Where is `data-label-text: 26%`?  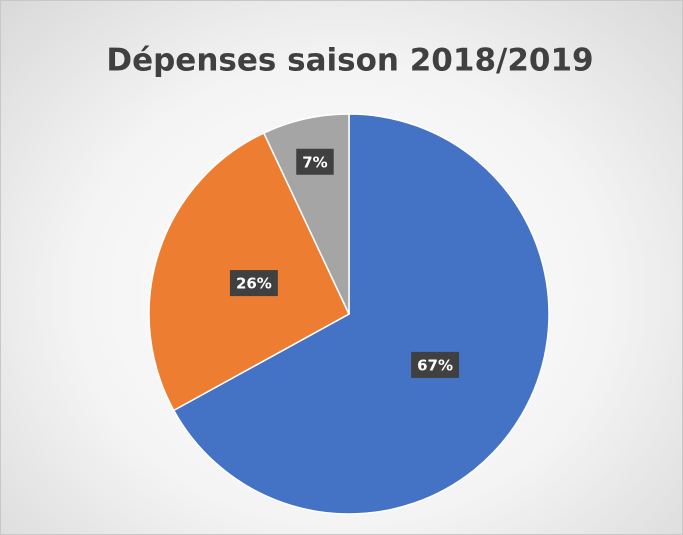 data-label-text: 26% is located at coordinates (254, 284).